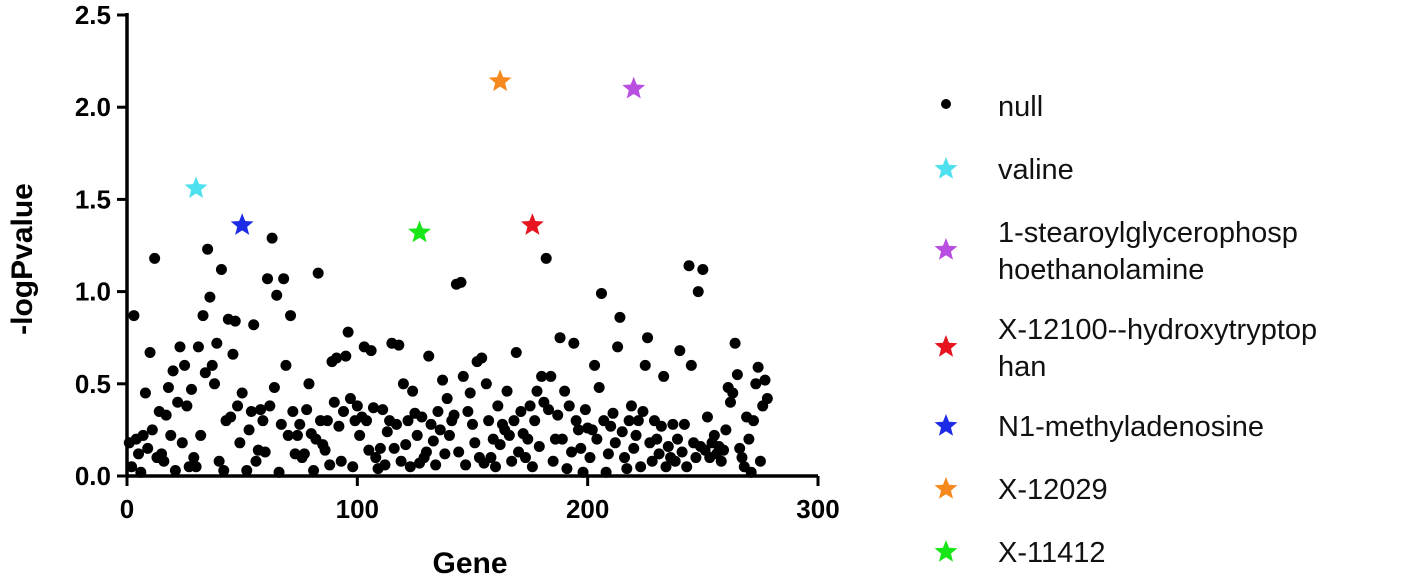 Image resolution: width=1416 pixels, height=580 pixels. Describe the element at coordinates (419, 231) in the screenshot. I see `highlight-star` at that location.